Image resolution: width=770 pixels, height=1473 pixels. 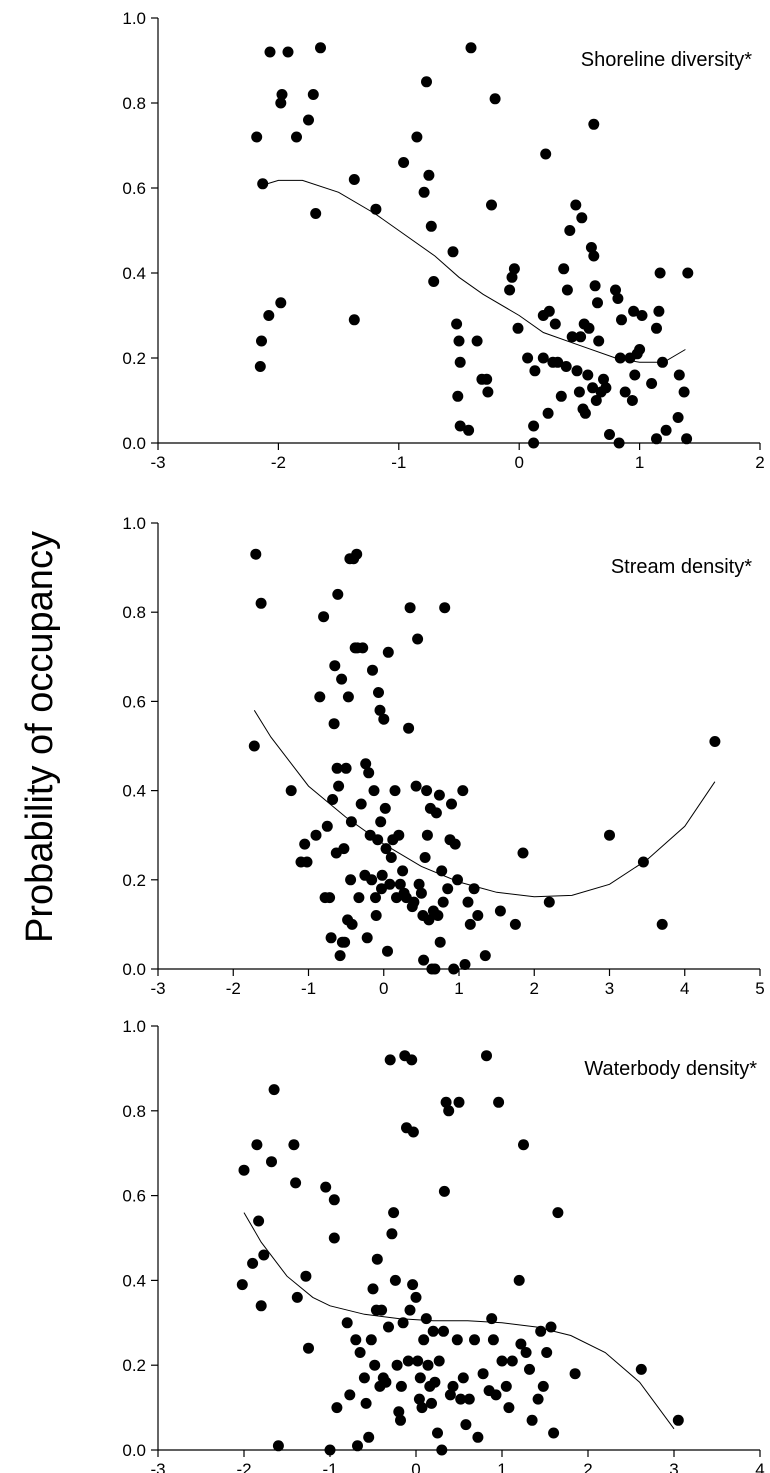 I want to click on x-tick-label: 1, so click(x=639, y=462).